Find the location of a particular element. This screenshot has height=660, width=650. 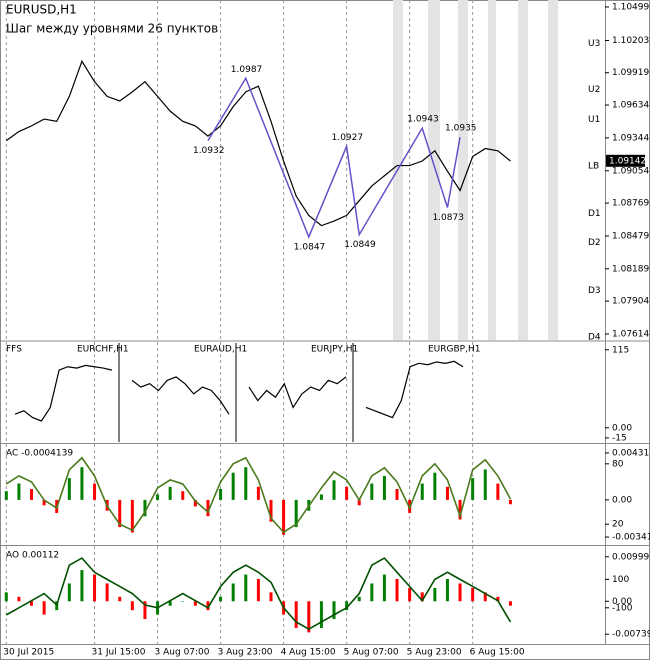

series-label: EURGBP,H1 is located at coordinates (454, 350).